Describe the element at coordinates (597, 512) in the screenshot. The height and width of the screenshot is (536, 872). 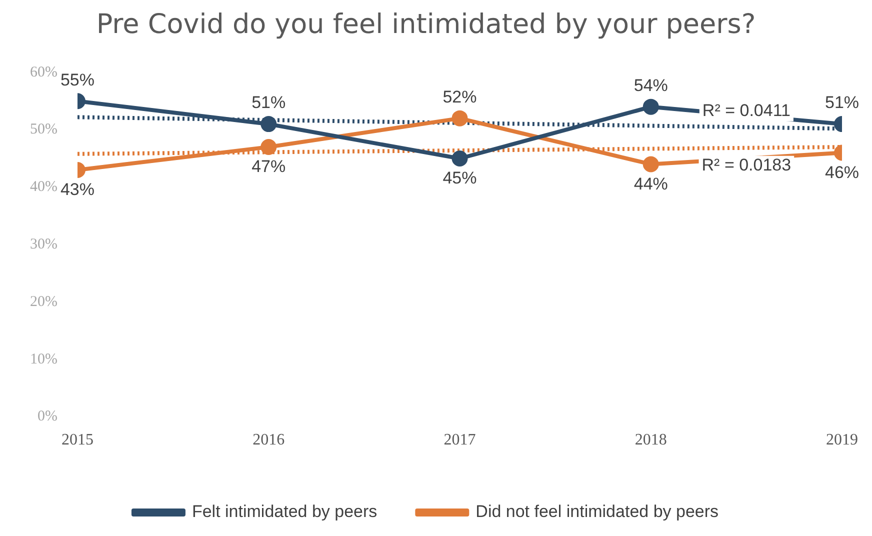
I see `legend-label: Did not feel intimidated by peers` at that location.